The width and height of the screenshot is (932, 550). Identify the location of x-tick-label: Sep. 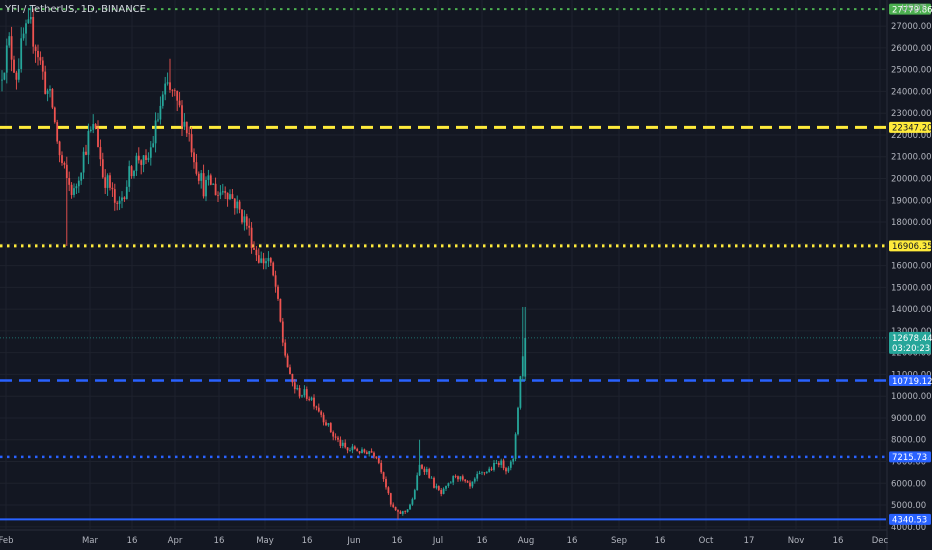
(619, 541).